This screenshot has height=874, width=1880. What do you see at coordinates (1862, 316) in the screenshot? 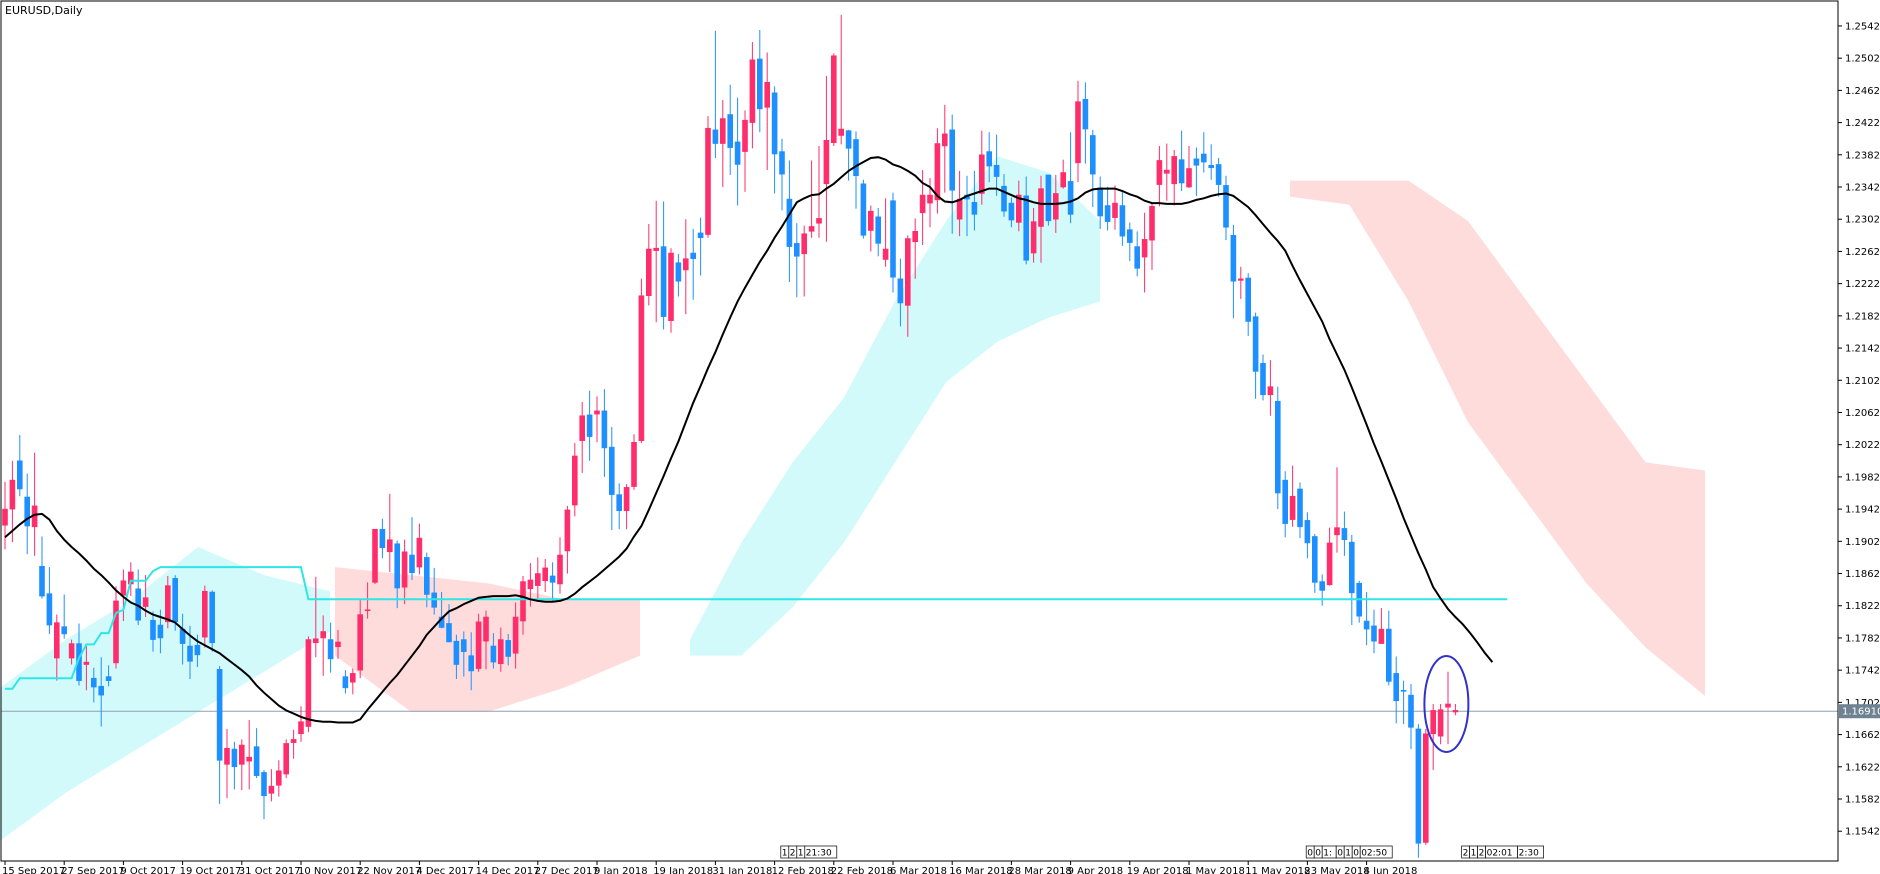
I see `y-tick-label: 1.21820` at bounding box center [1862, 316].